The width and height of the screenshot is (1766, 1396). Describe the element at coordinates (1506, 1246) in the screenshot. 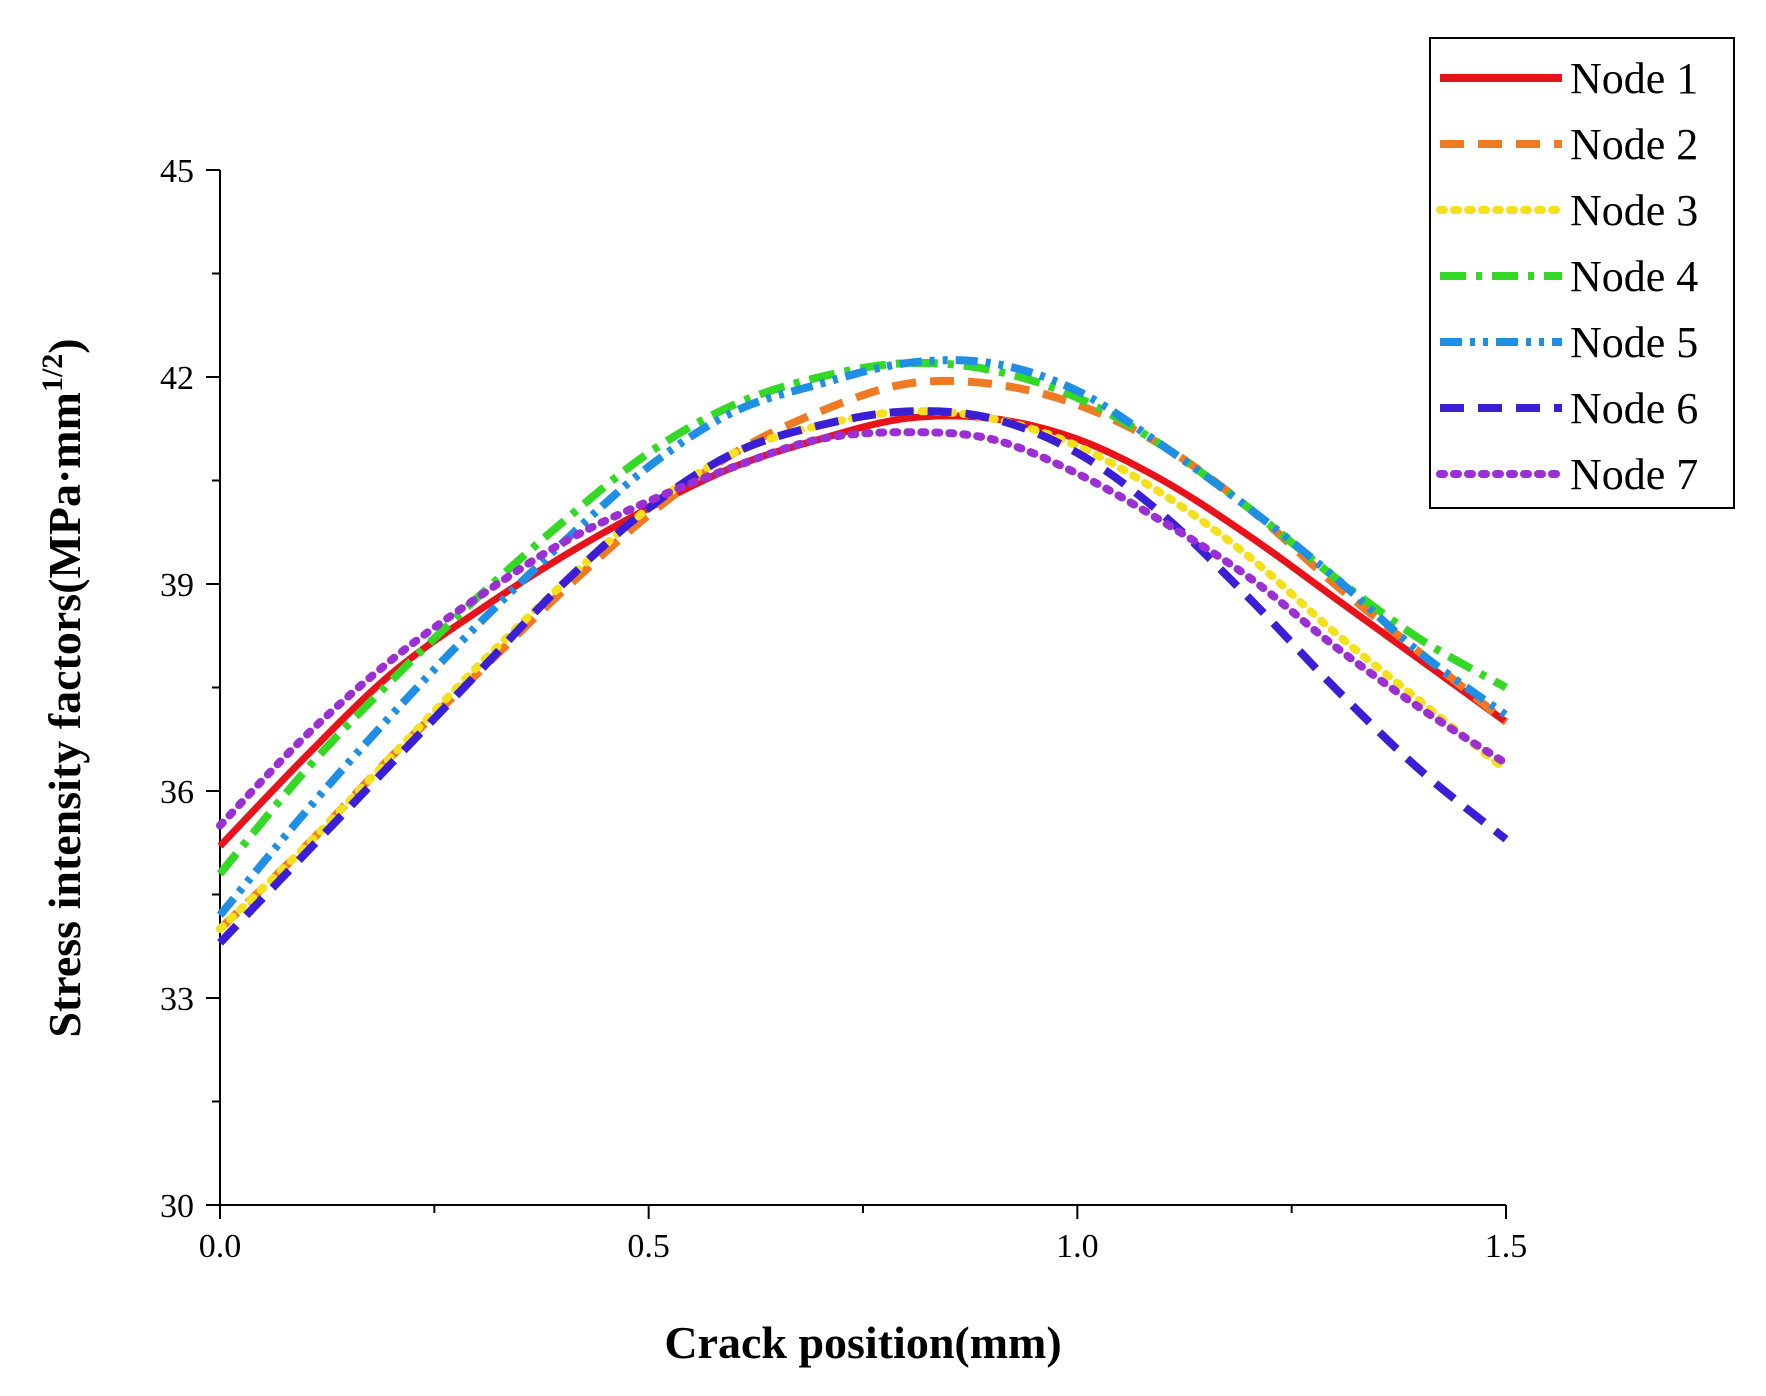

I see `x-tick-label: 1.5` at that location.